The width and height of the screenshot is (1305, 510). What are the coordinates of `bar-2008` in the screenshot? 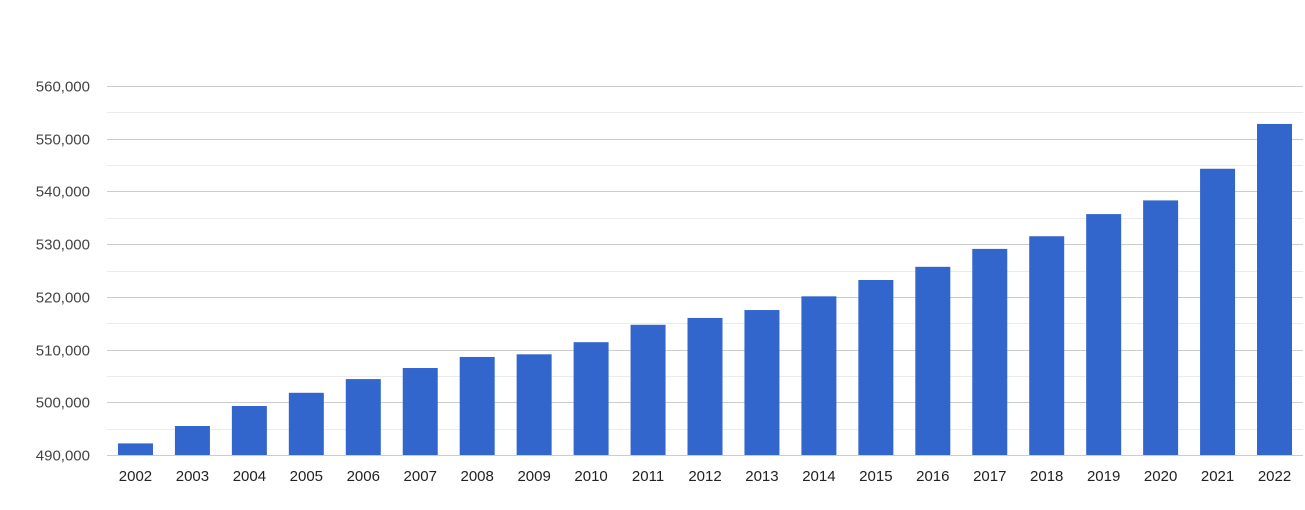 It's located at (477, 405).